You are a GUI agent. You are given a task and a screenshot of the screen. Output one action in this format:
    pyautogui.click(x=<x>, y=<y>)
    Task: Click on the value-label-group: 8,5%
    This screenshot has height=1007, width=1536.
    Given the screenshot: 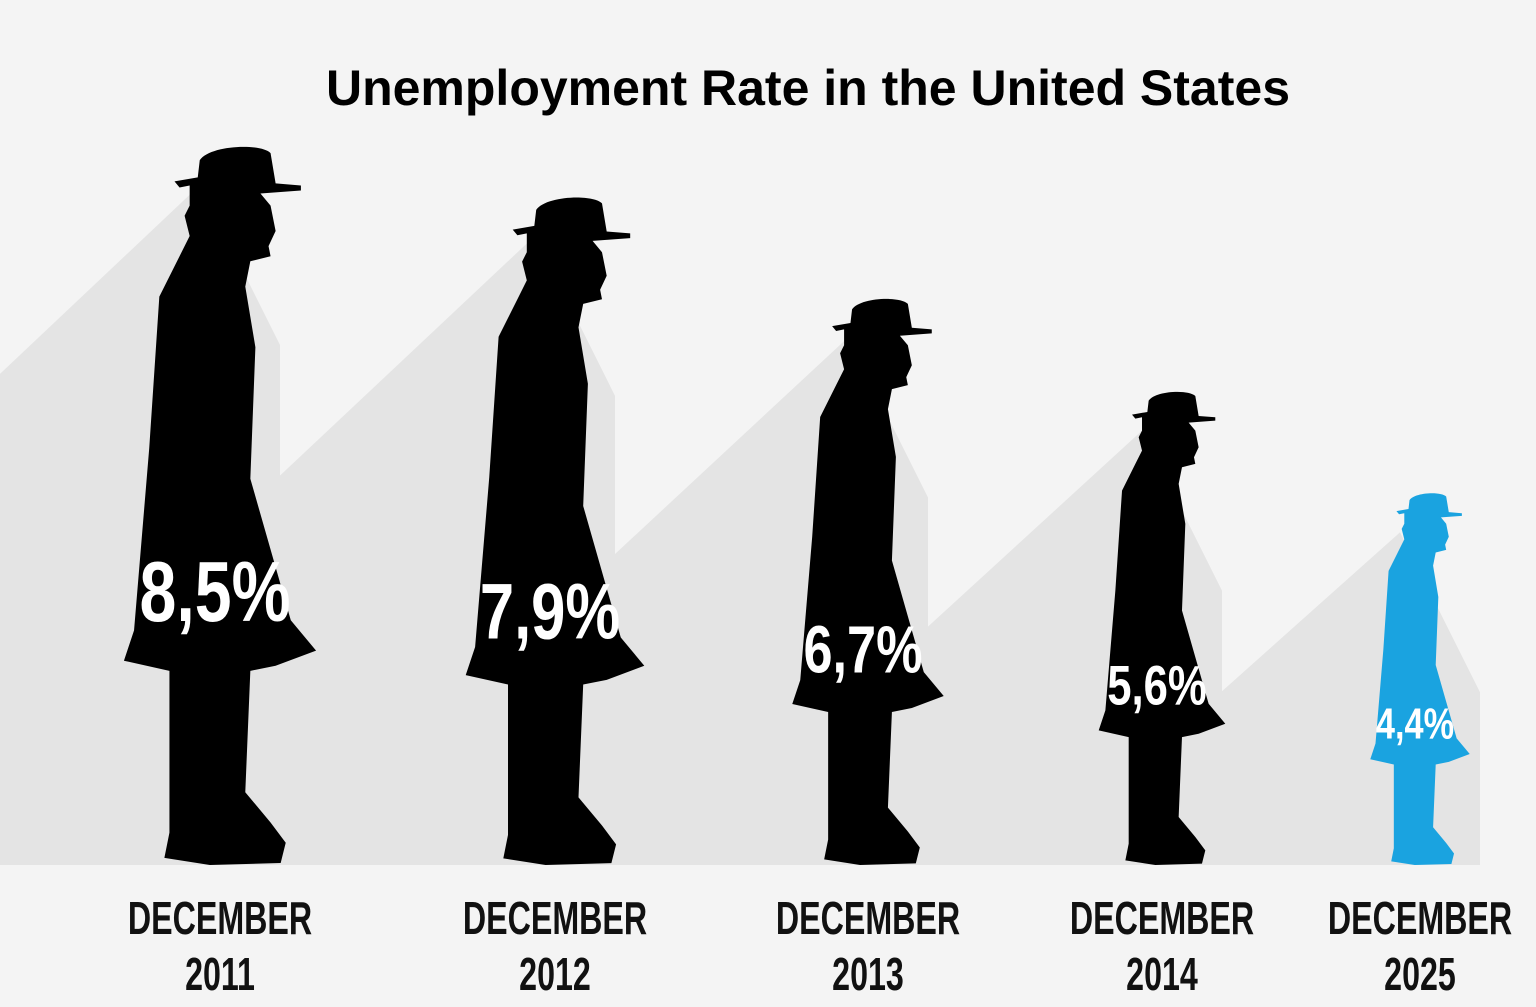 What is the action you would take?
    pyautogui.click(x=215, y=592)
    